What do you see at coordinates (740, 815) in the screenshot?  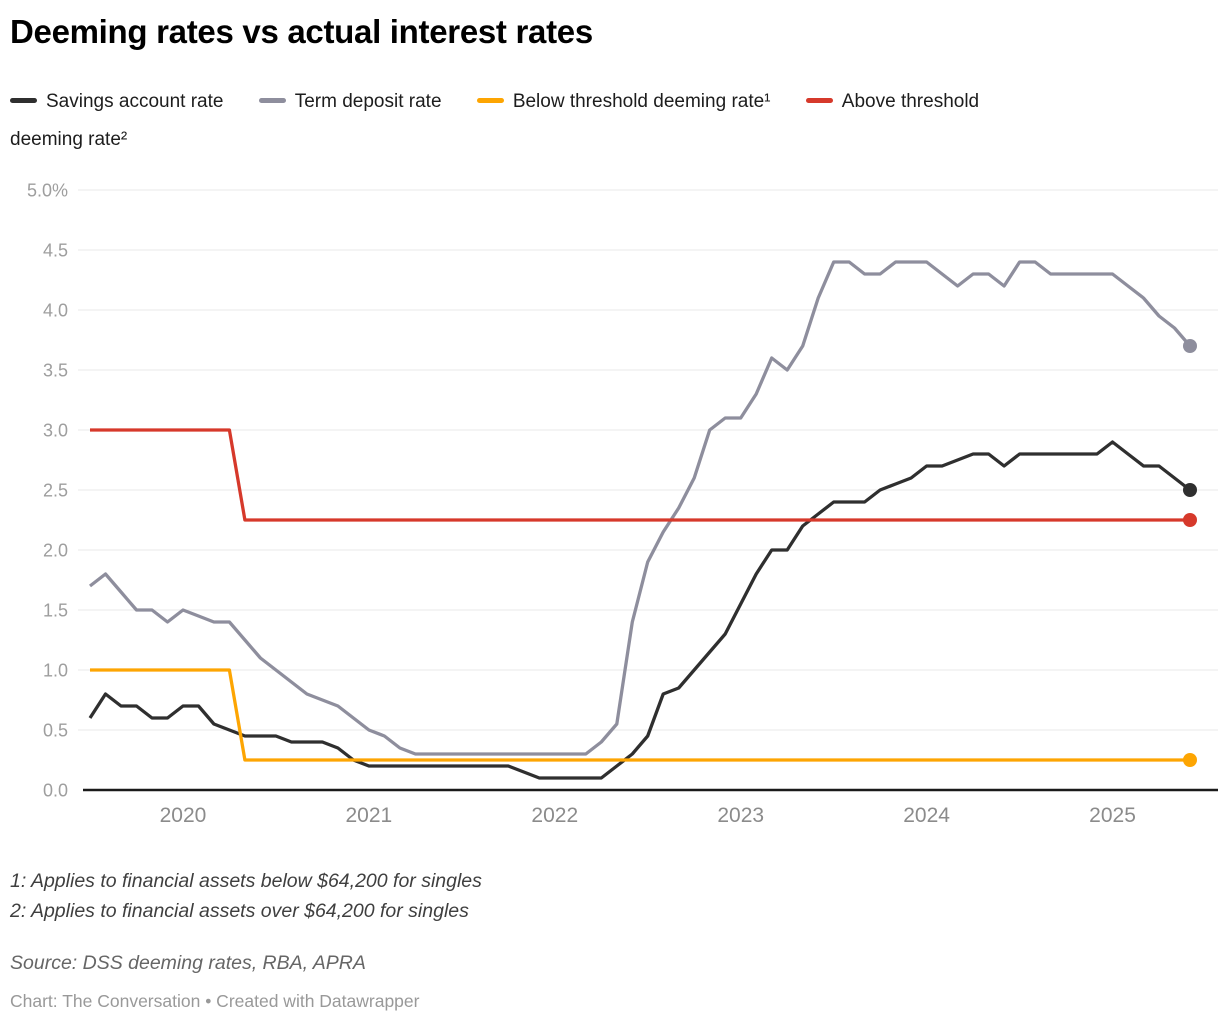 I see `svg-text: 2023` at bounding box center [740, 815].